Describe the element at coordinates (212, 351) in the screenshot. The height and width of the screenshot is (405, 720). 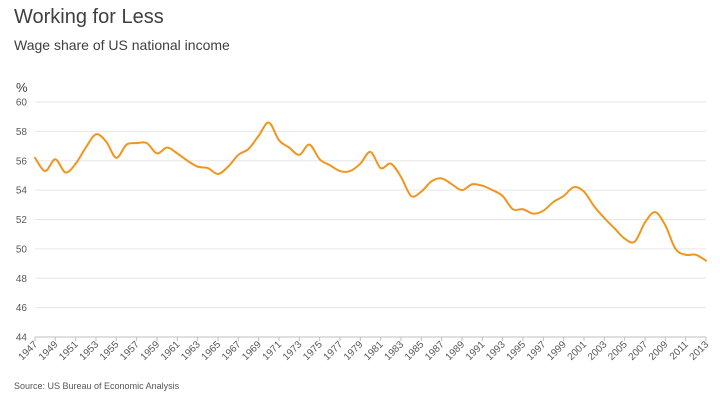
I see `x-tick-label: 1965` at that location.